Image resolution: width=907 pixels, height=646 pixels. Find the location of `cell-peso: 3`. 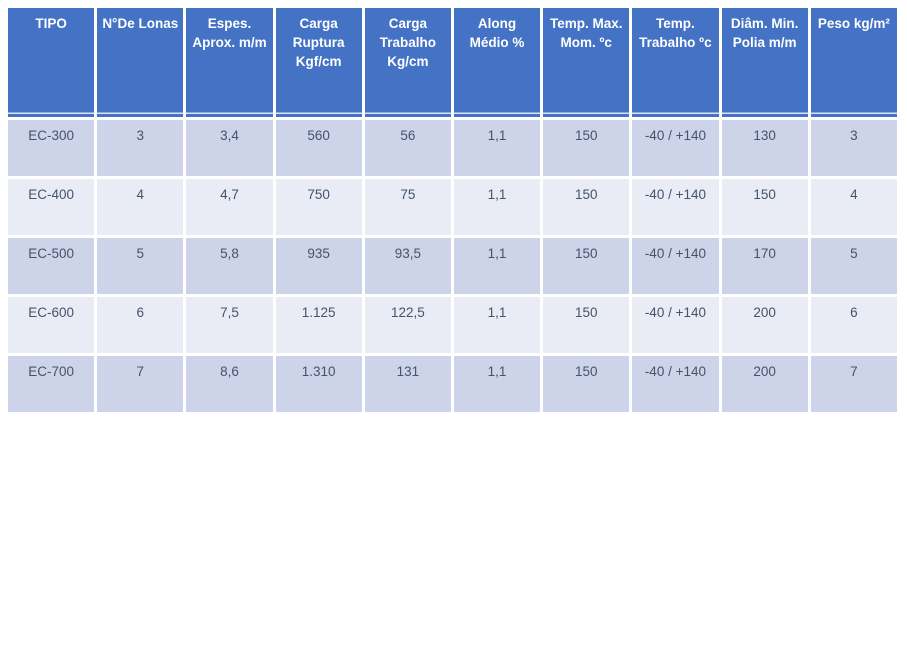

cell-peso: 3 is located at coordinates (853, 148).